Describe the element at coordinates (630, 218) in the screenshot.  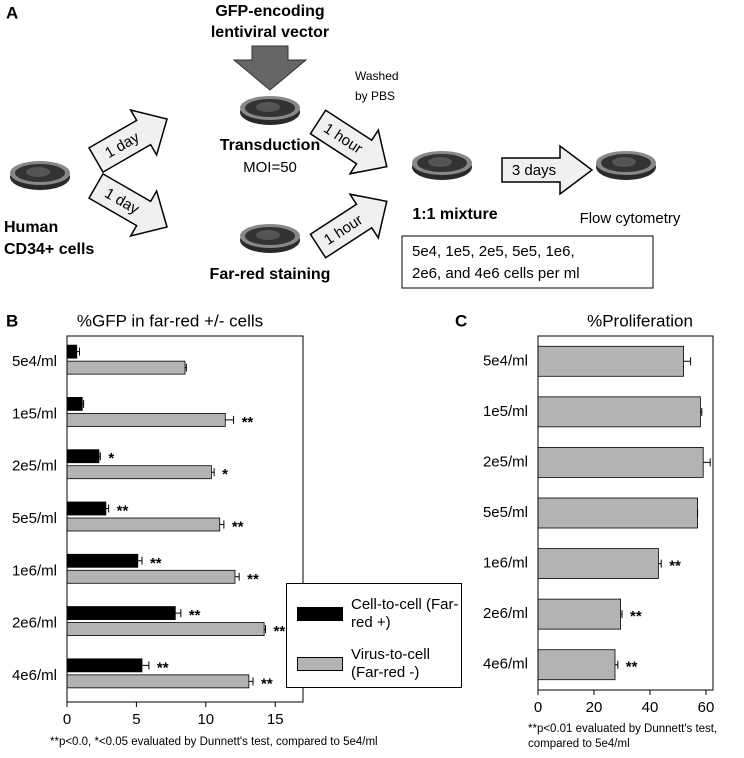
I see `step-label: Flow cytometry` at that location.